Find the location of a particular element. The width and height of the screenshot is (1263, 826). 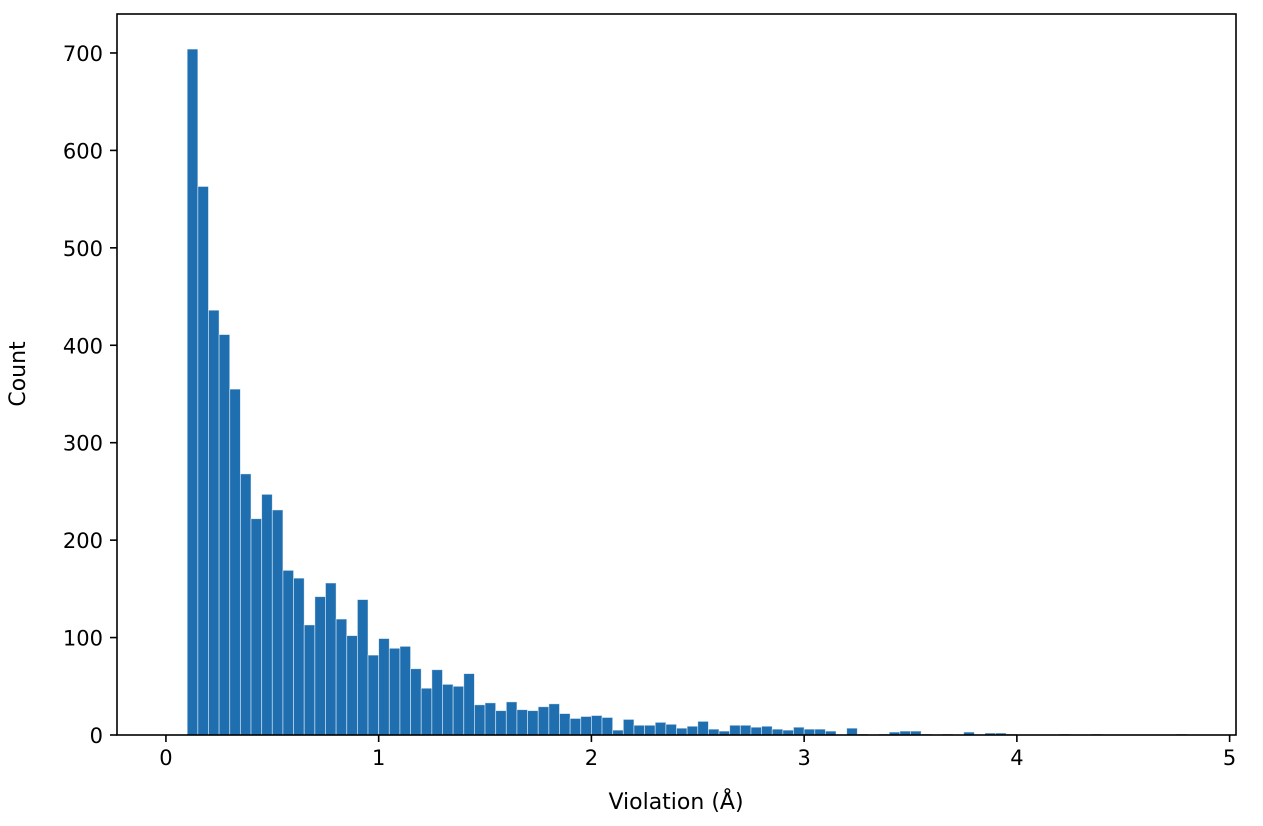

y-tick-label: 0 is located at coordinates (96, 736).